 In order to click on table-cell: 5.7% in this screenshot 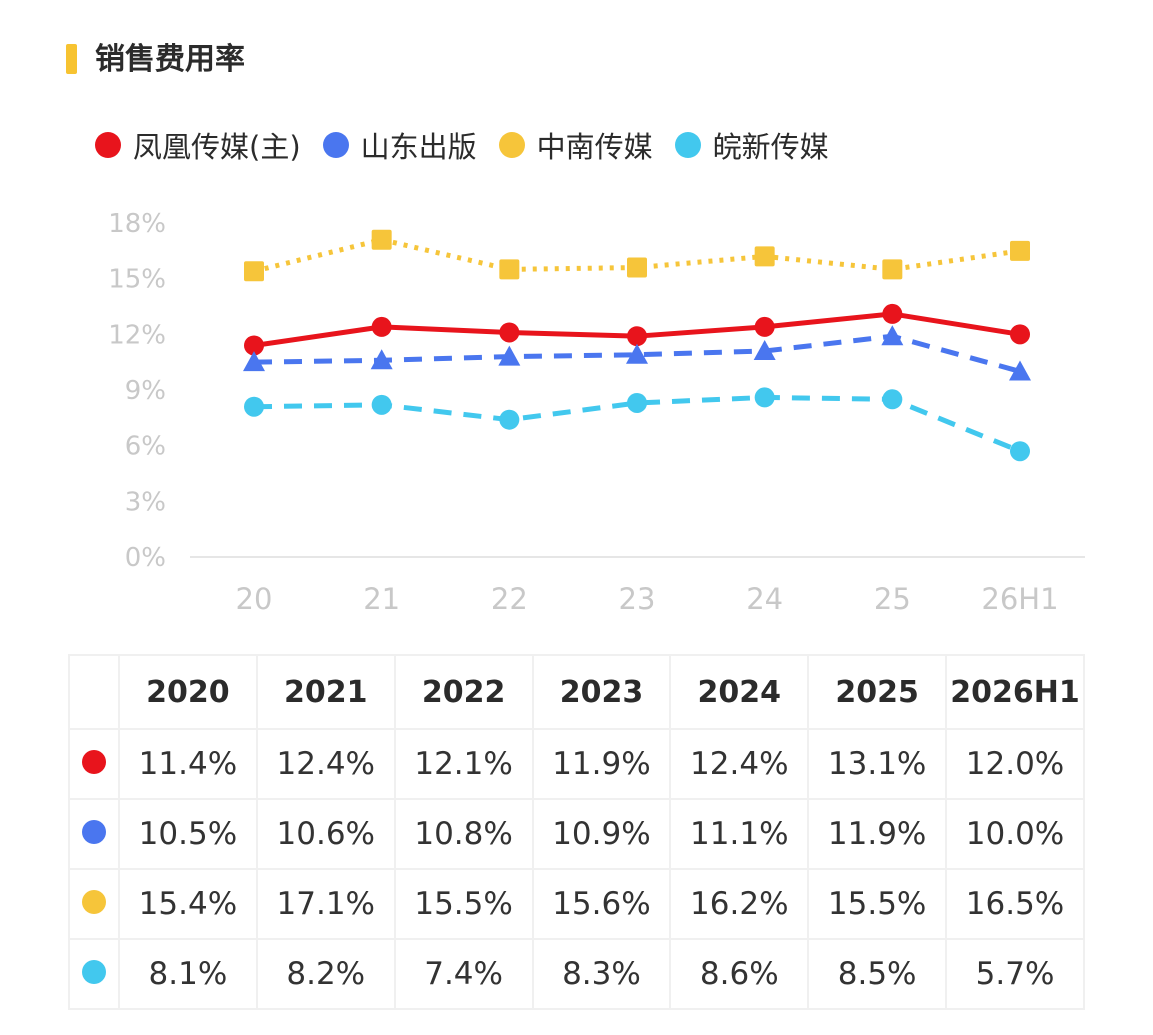, I will do `click(1015, 974)`.